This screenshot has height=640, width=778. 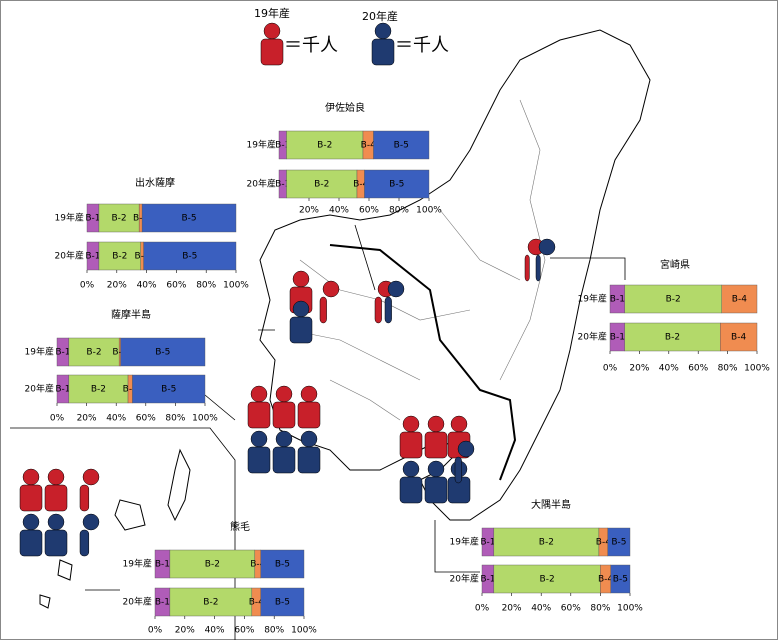 What do you see at coordinates (131, 314) in the screenshot?
I see `chart-title: 薩摩半島` at bounding box center [131, 314].